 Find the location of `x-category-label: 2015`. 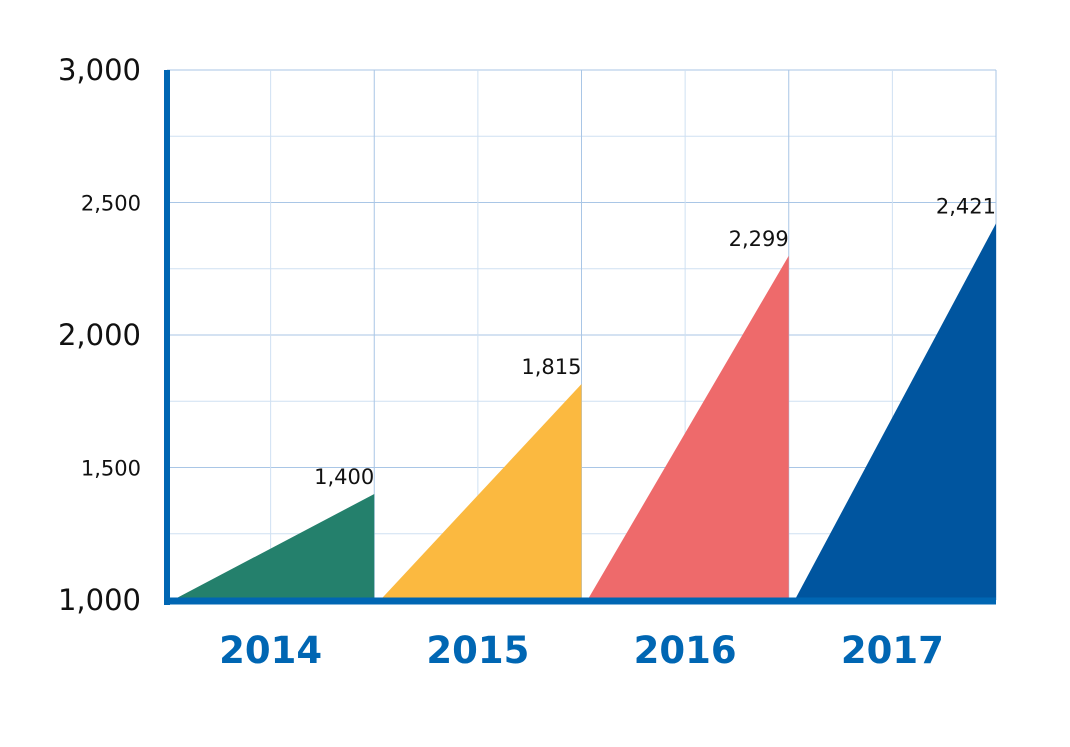

x-category-label: 2015 is located at coordinates (477, 650).